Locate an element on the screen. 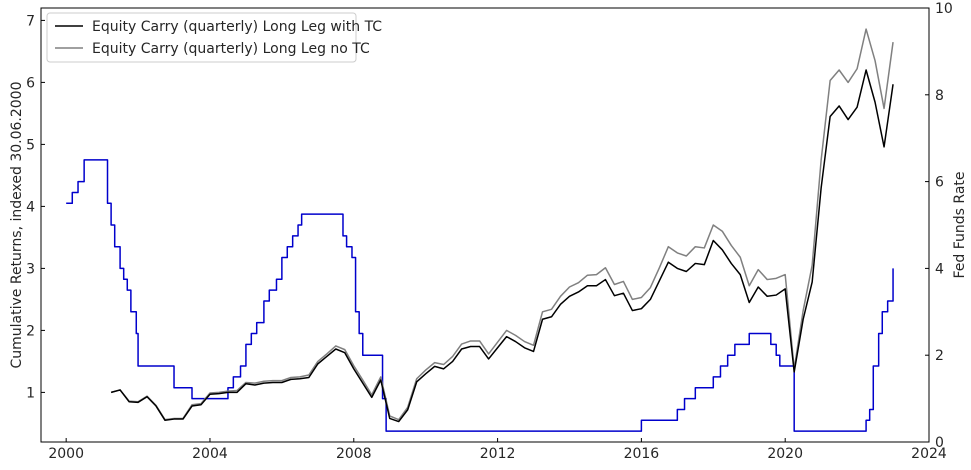 The height and width of the screenshot is (470, 971). y2-tick-label: 8 is located at coordinates (939, 96).